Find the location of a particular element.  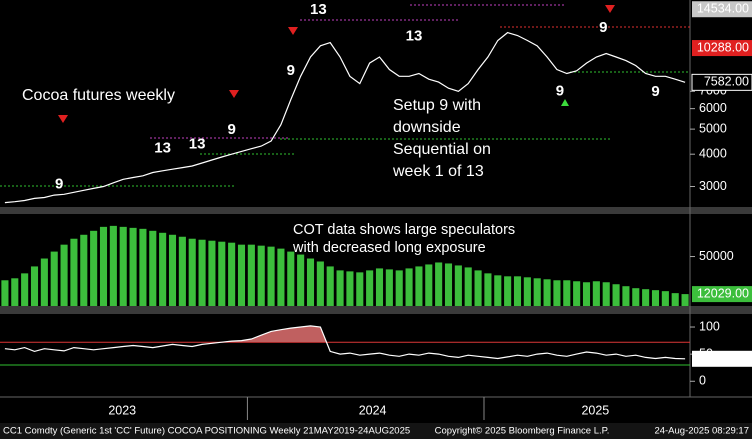

panel-separator is located at coordinates (376, 210).